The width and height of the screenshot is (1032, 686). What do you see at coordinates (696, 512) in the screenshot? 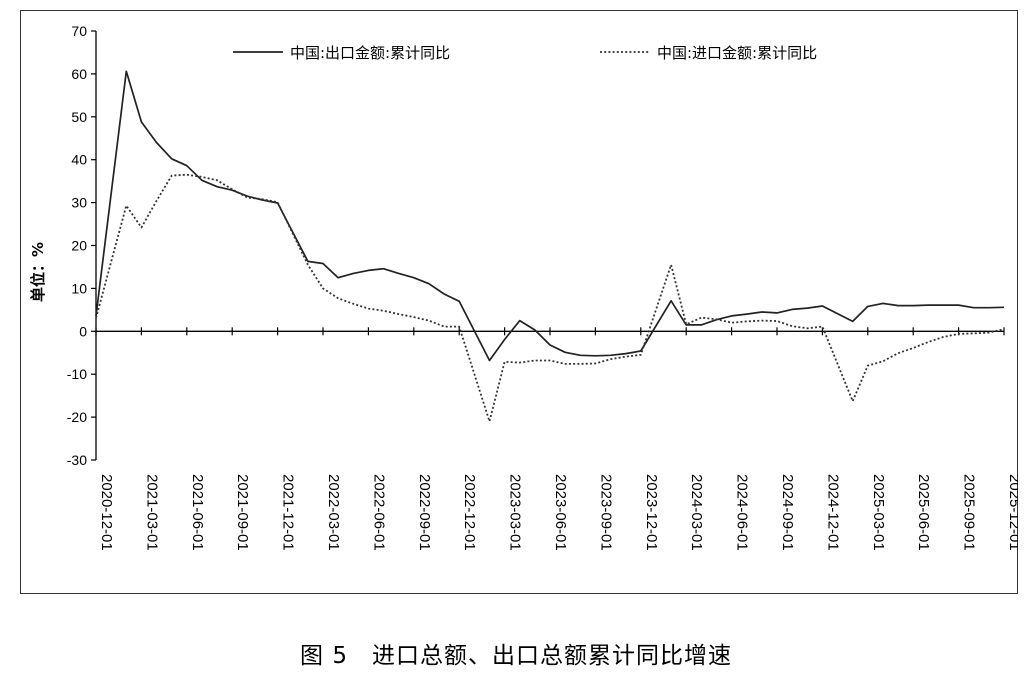
I see `x-tick-label: 2024-03-01` at bounding box center [696, 512].